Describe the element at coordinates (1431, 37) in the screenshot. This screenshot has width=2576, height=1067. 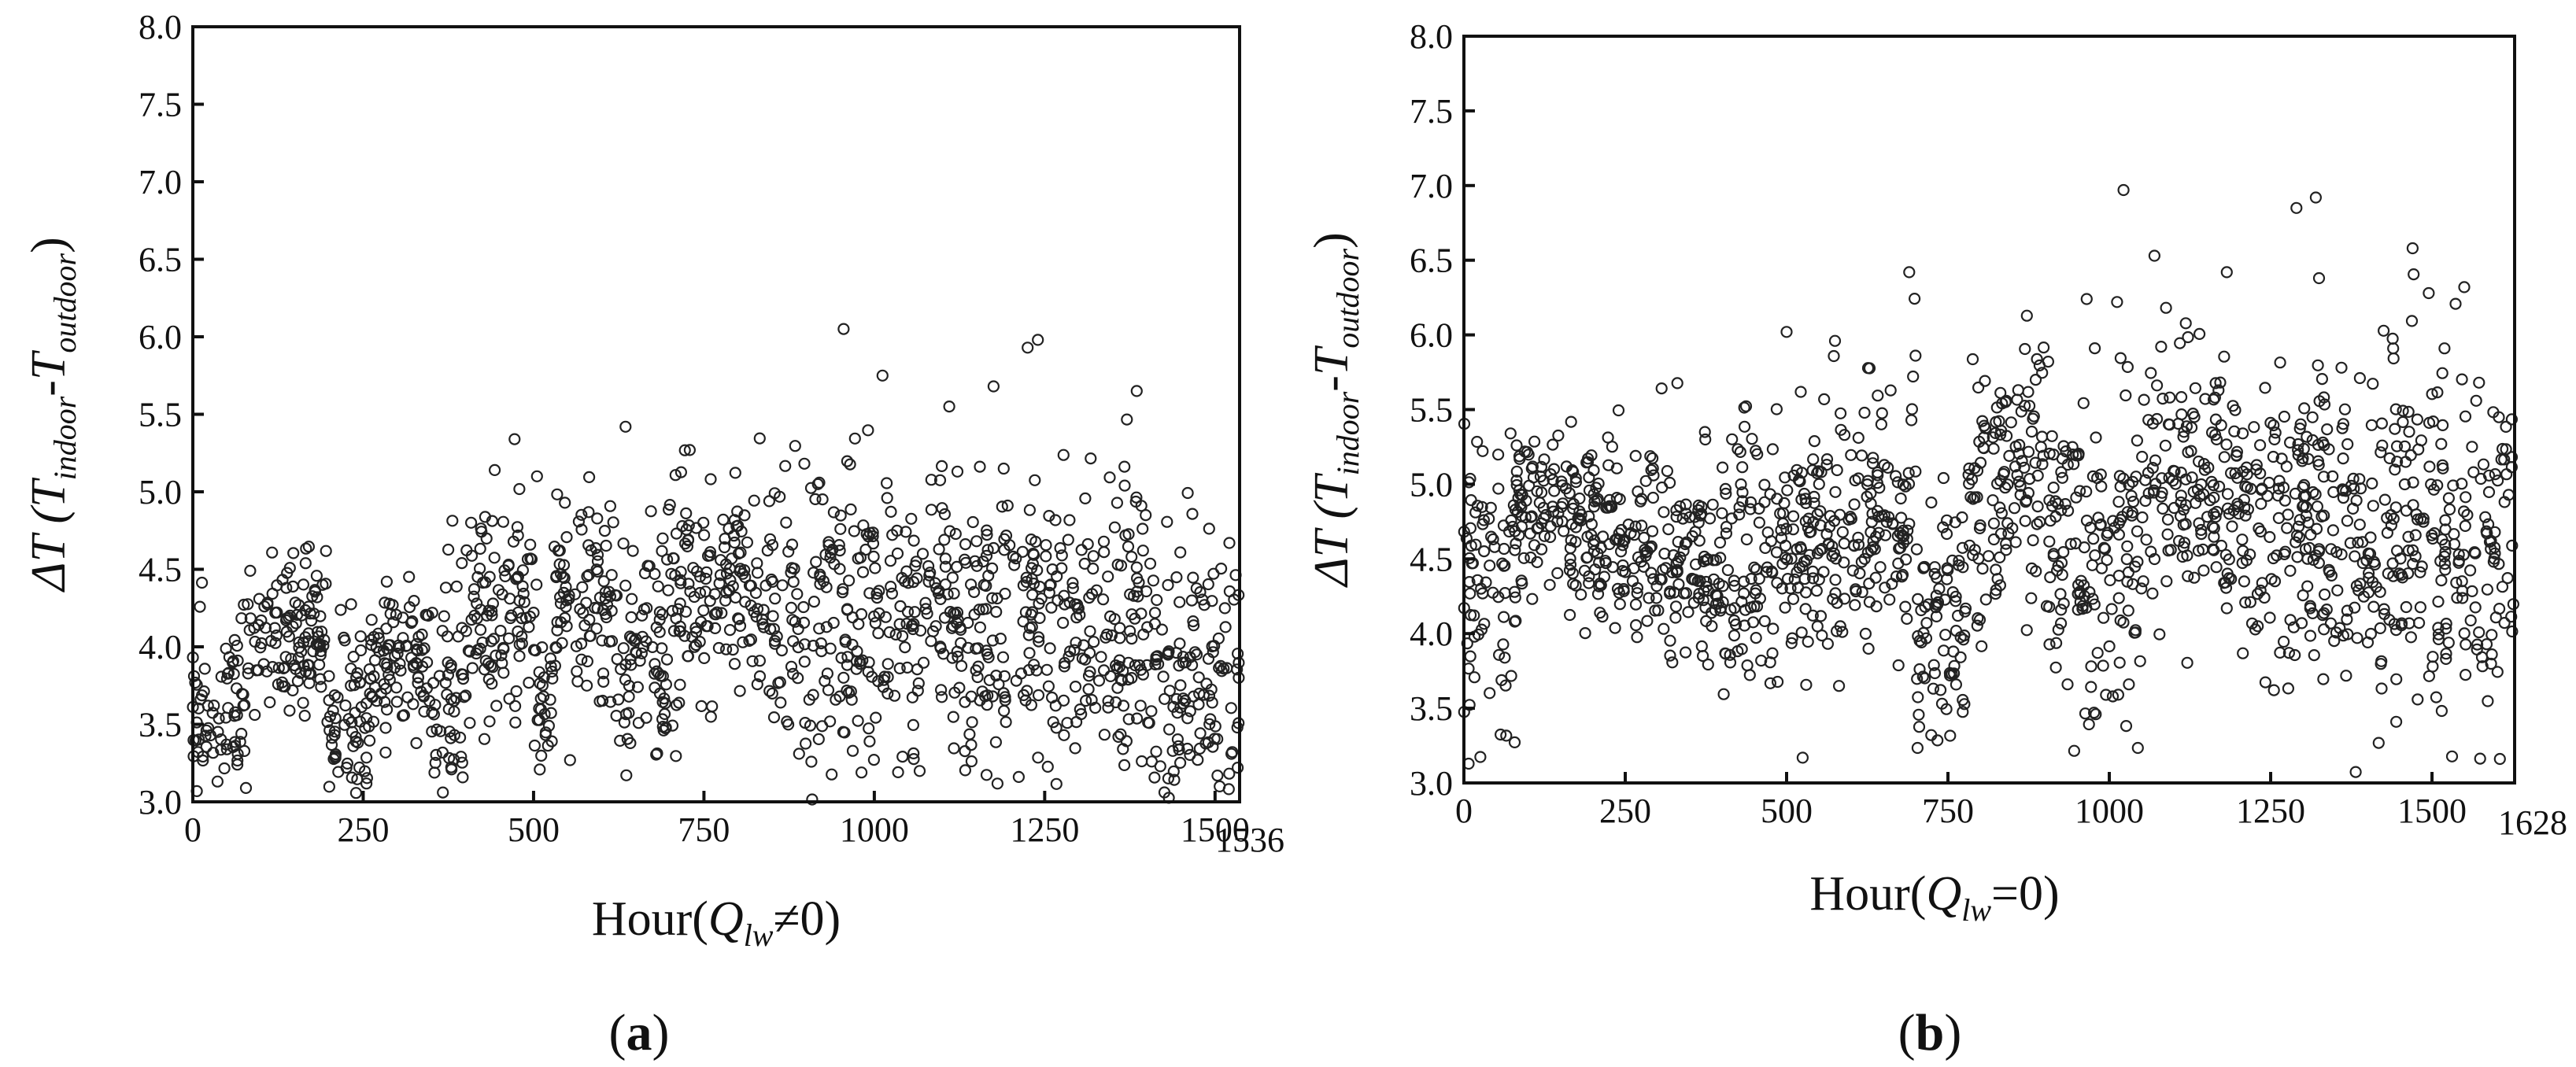
I see `y-tick-label: 8.0` at that location.